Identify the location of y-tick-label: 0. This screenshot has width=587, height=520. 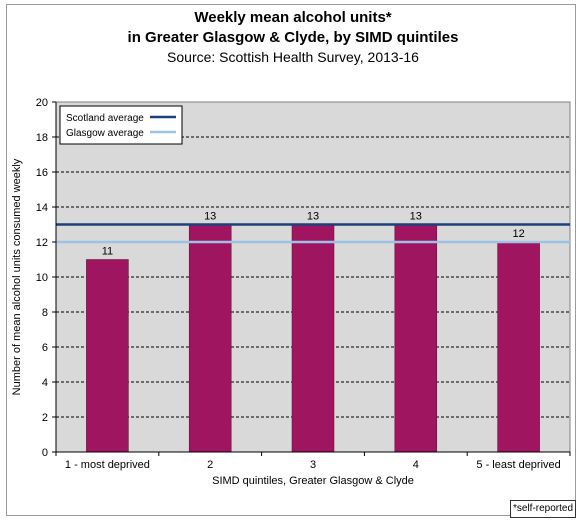
(45, 453).